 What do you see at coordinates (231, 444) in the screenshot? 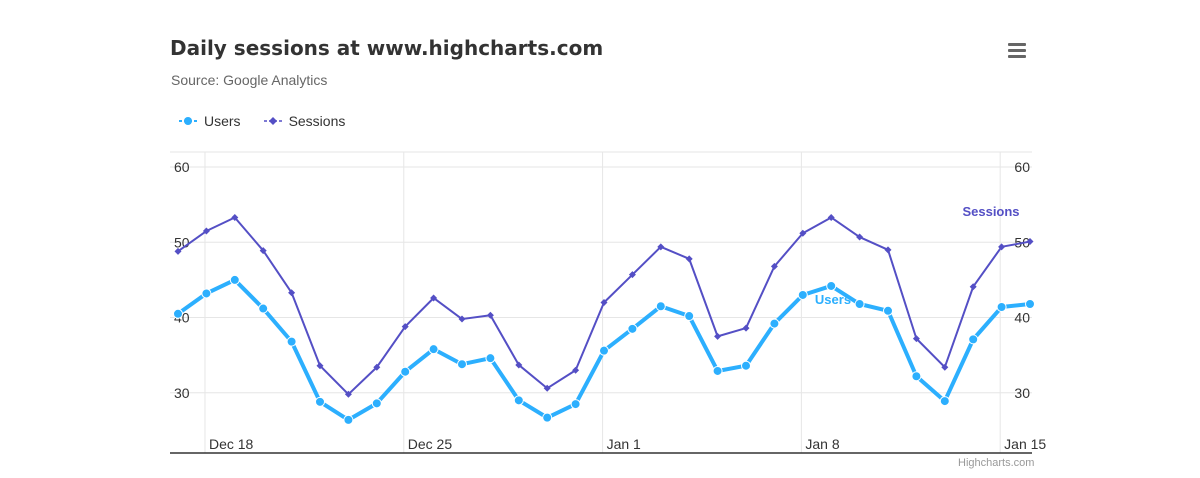
I see `x-tick-label: Dec 18` at bounding box center [231, 444].